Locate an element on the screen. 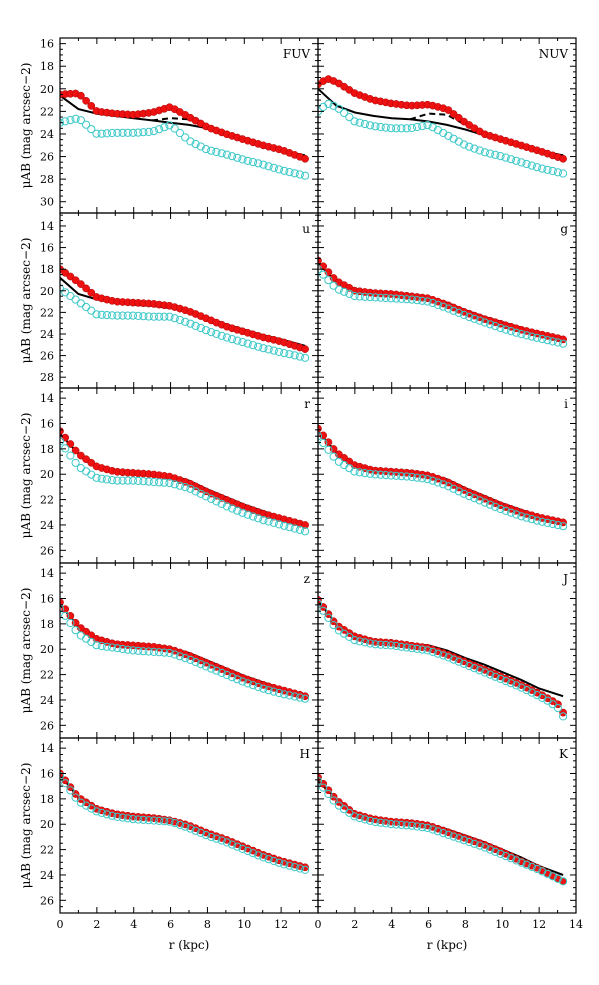  panel-frame is located at coordinates (447, 300).